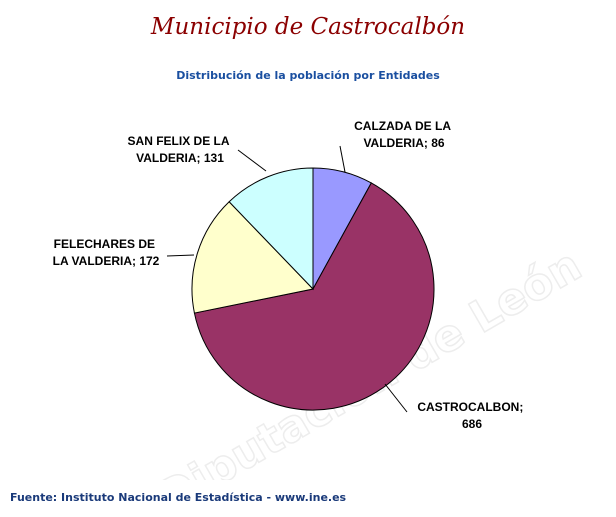 The height and width of the screenshot is (517, 616). What do you see at coordinates (404, 134) in the screenshot?
I see `slice-label-calzada: CALZADA DE LA VALDERIA; 86` at bounding box center [404, 134].